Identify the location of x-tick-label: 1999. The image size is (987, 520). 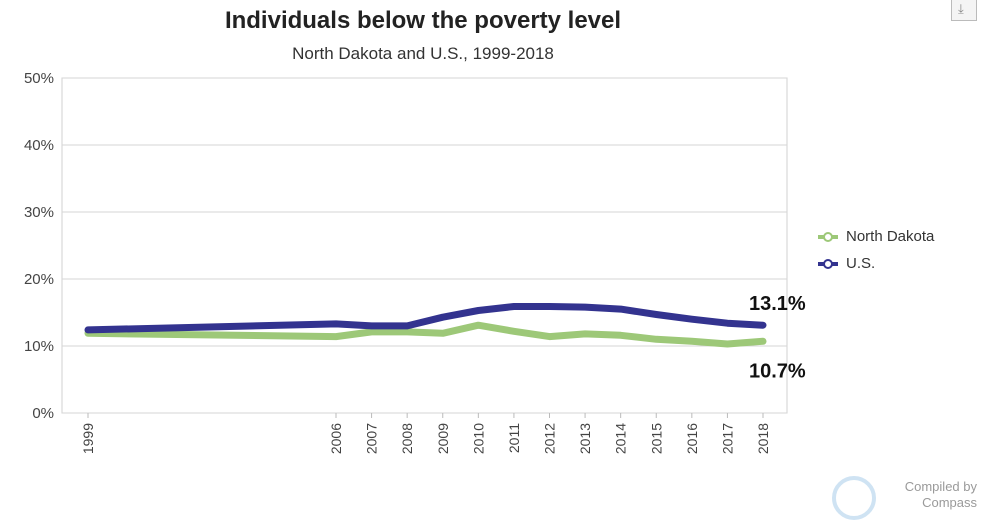
(88, 438).